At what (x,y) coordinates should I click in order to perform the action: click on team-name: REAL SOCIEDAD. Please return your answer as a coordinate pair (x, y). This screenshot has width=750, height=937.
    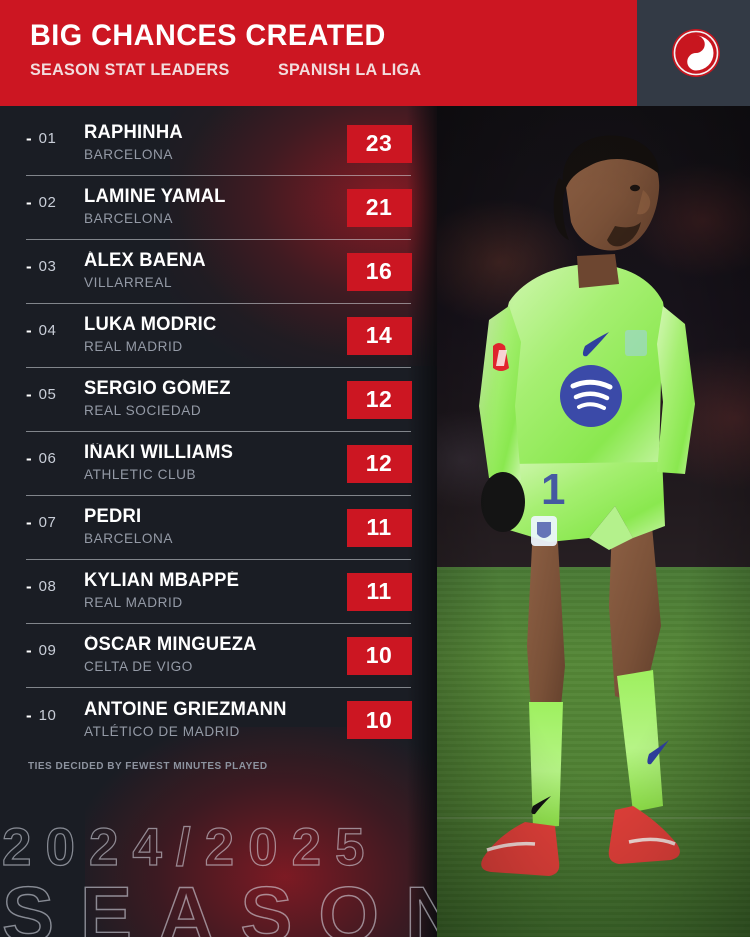
    Looking at the image, I should click on (142, 410).